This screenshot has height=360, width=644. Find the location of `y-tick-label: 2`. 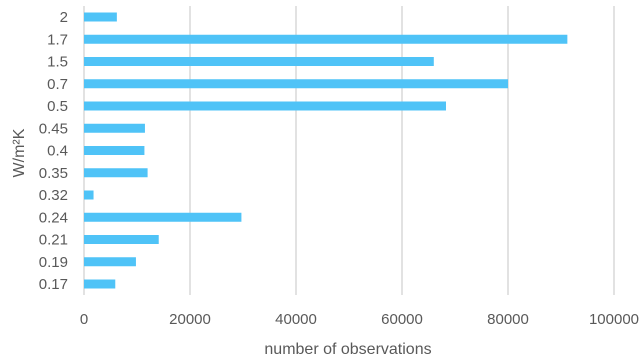

y-tick-label: 2 is located at coordinates (64, 17).